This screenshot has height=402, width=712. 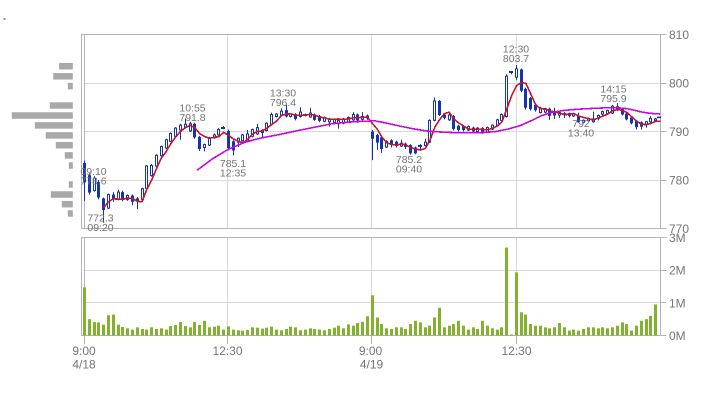 I want to click on svg-text: 785.1, so click(x=233, y=164).